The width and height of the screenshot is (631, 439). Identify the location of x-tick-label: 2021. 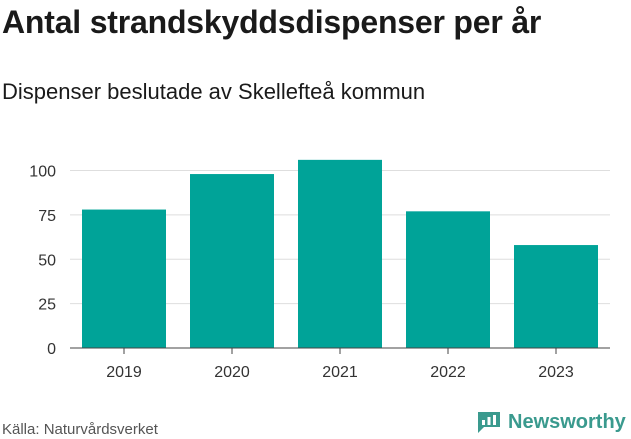
(340, 372).